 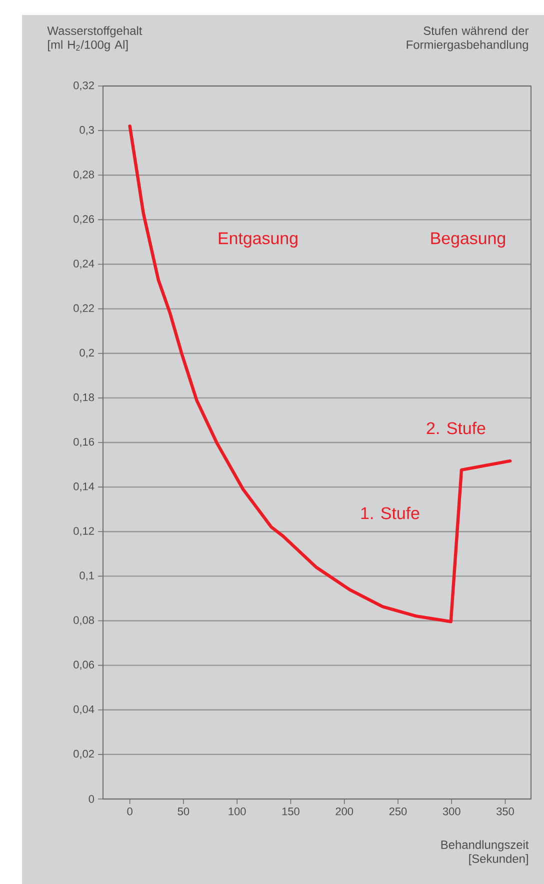 I want to click on annotation: 1. Stufe, so click(x=390, y=513).